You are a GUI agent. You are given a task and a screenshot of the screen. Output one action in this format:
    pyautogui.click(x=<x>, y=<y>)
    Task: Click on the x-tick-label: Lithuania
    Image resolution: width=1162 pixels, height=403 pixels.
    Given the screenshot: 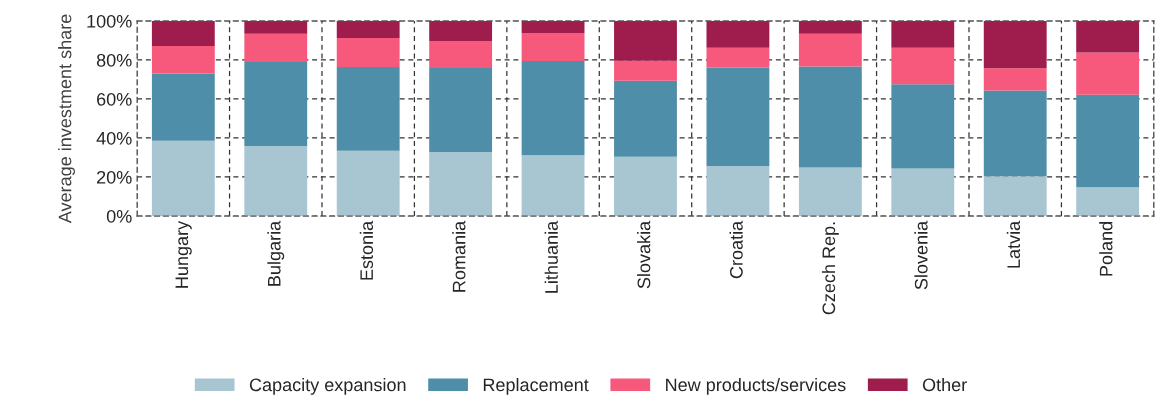 What is the action you would take?
    pyautogui.click(x=551, y=256)
    